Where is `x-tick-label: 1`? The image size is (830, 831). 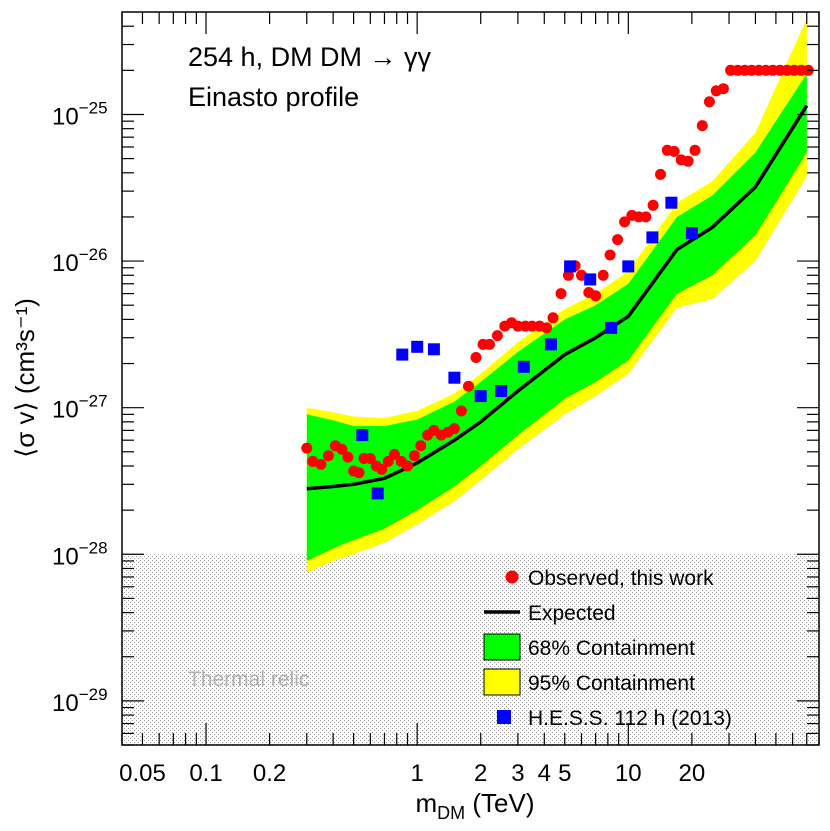
x-tick-label: 1 is located at coordinates (416, 773).